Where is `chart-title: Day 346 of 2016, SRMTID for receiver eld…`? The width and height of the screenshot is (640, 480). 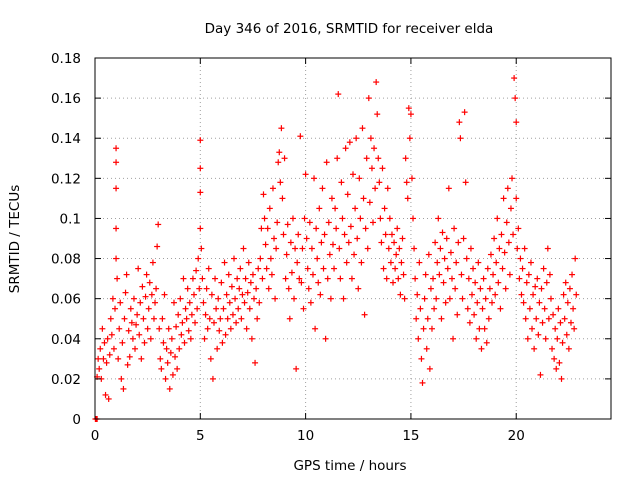 chart-title: Day 346 of 2016, SRMTID for receiver eld… is located at coordinates (349, 29).